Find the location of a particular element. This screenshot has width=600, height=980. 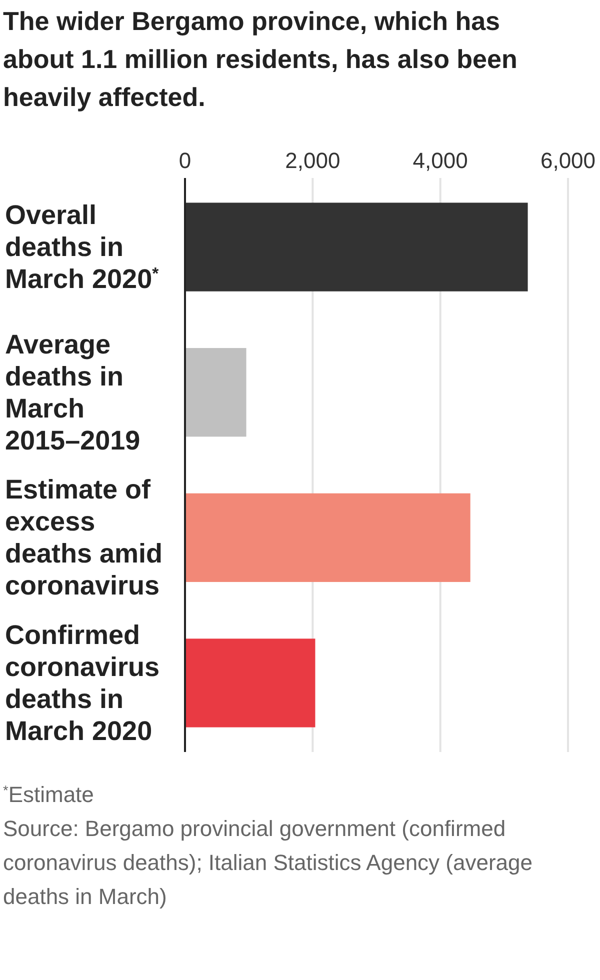

x-tick-label: 6,000 is located at coordinates (568, 160).